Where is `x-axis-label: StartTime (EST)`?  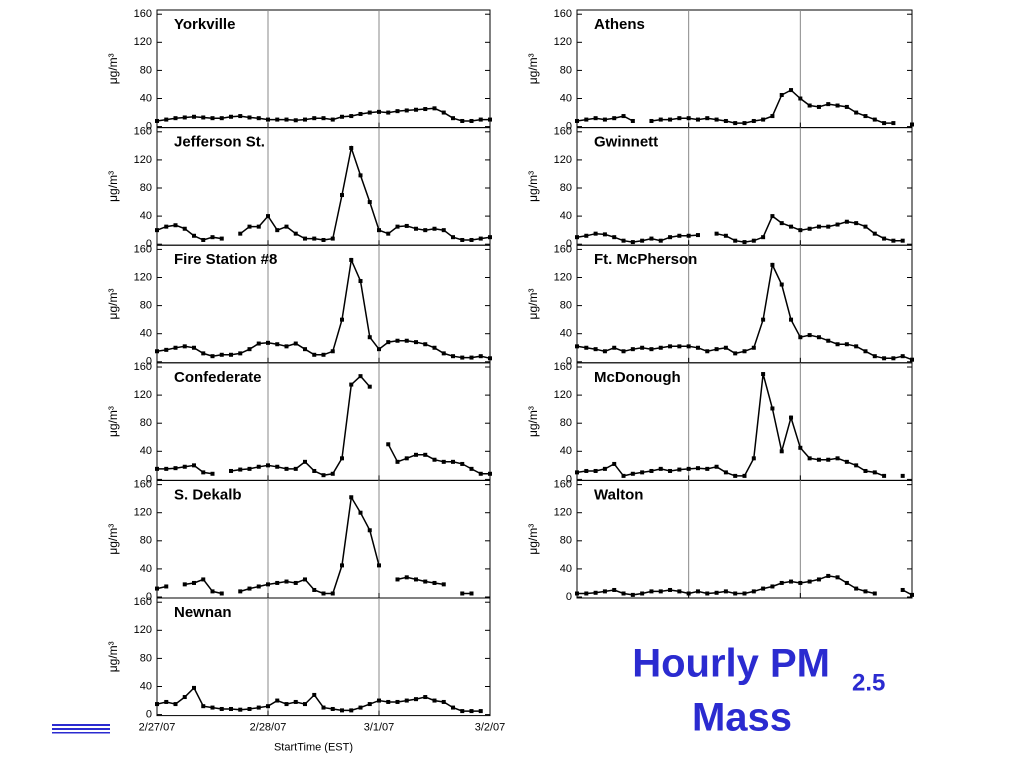 x-axis-label: StartTime (EST) is located at coordinates (313, 748).